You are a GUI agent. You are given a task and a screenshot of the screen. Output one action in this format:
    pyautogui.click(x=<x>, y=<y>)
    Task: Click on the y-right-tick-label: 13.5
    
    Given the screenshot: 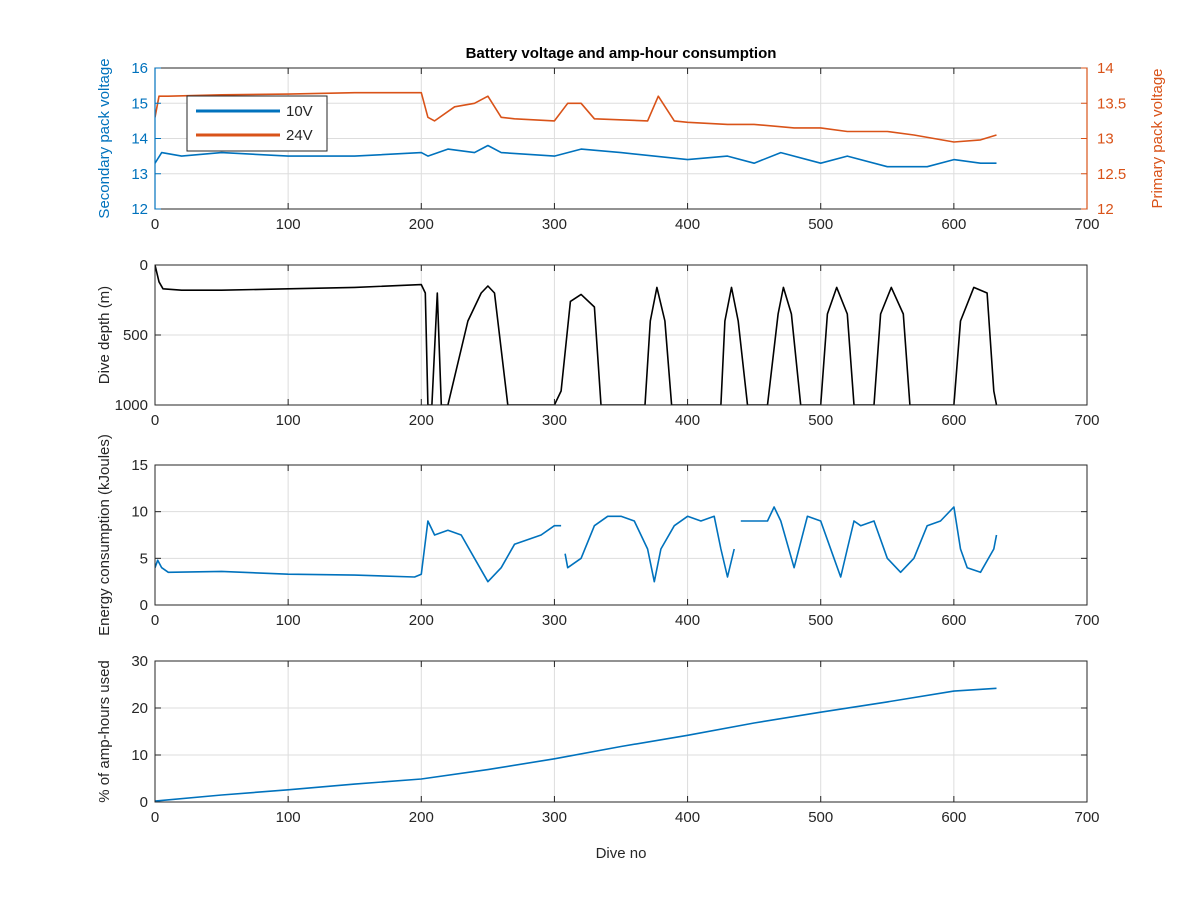 What is the action you would take?
    pyautogui.click(x=1111, y=103)
    